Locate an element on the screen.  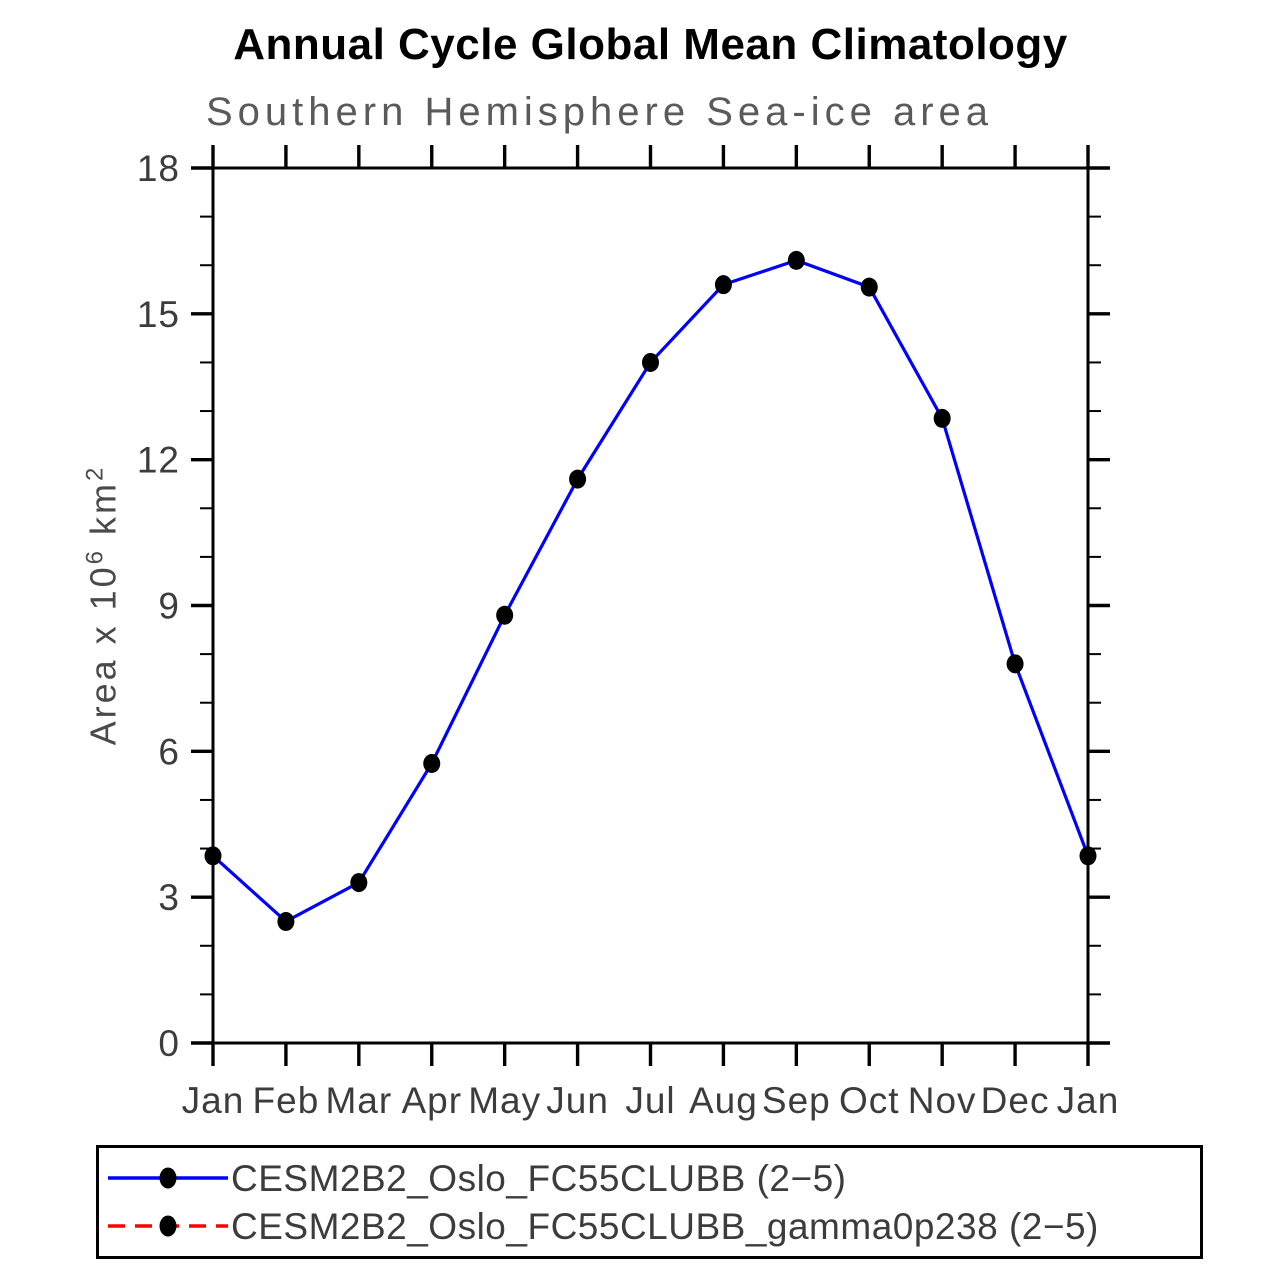
x-tick-label: Feb is located at coordinates (286, 1100).